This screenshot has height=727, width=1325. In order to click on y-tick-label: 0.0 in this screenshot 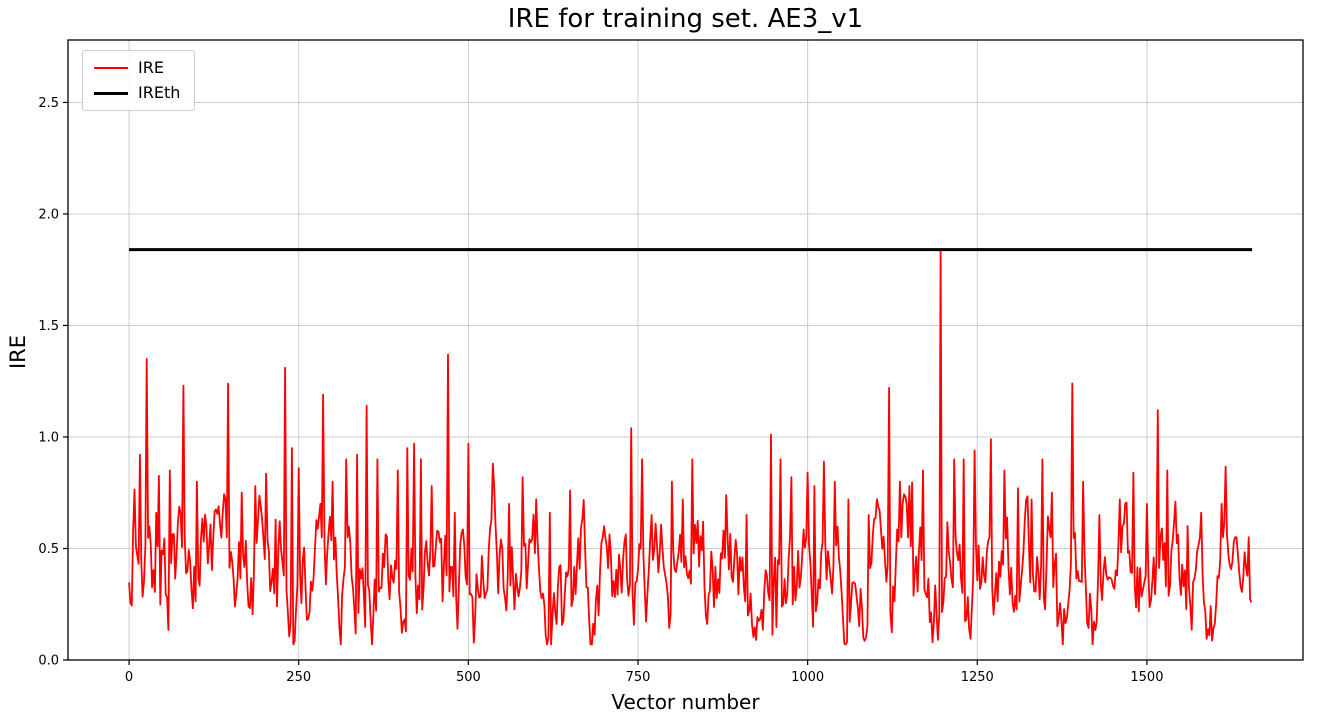, I will do `click(48, 661)`.